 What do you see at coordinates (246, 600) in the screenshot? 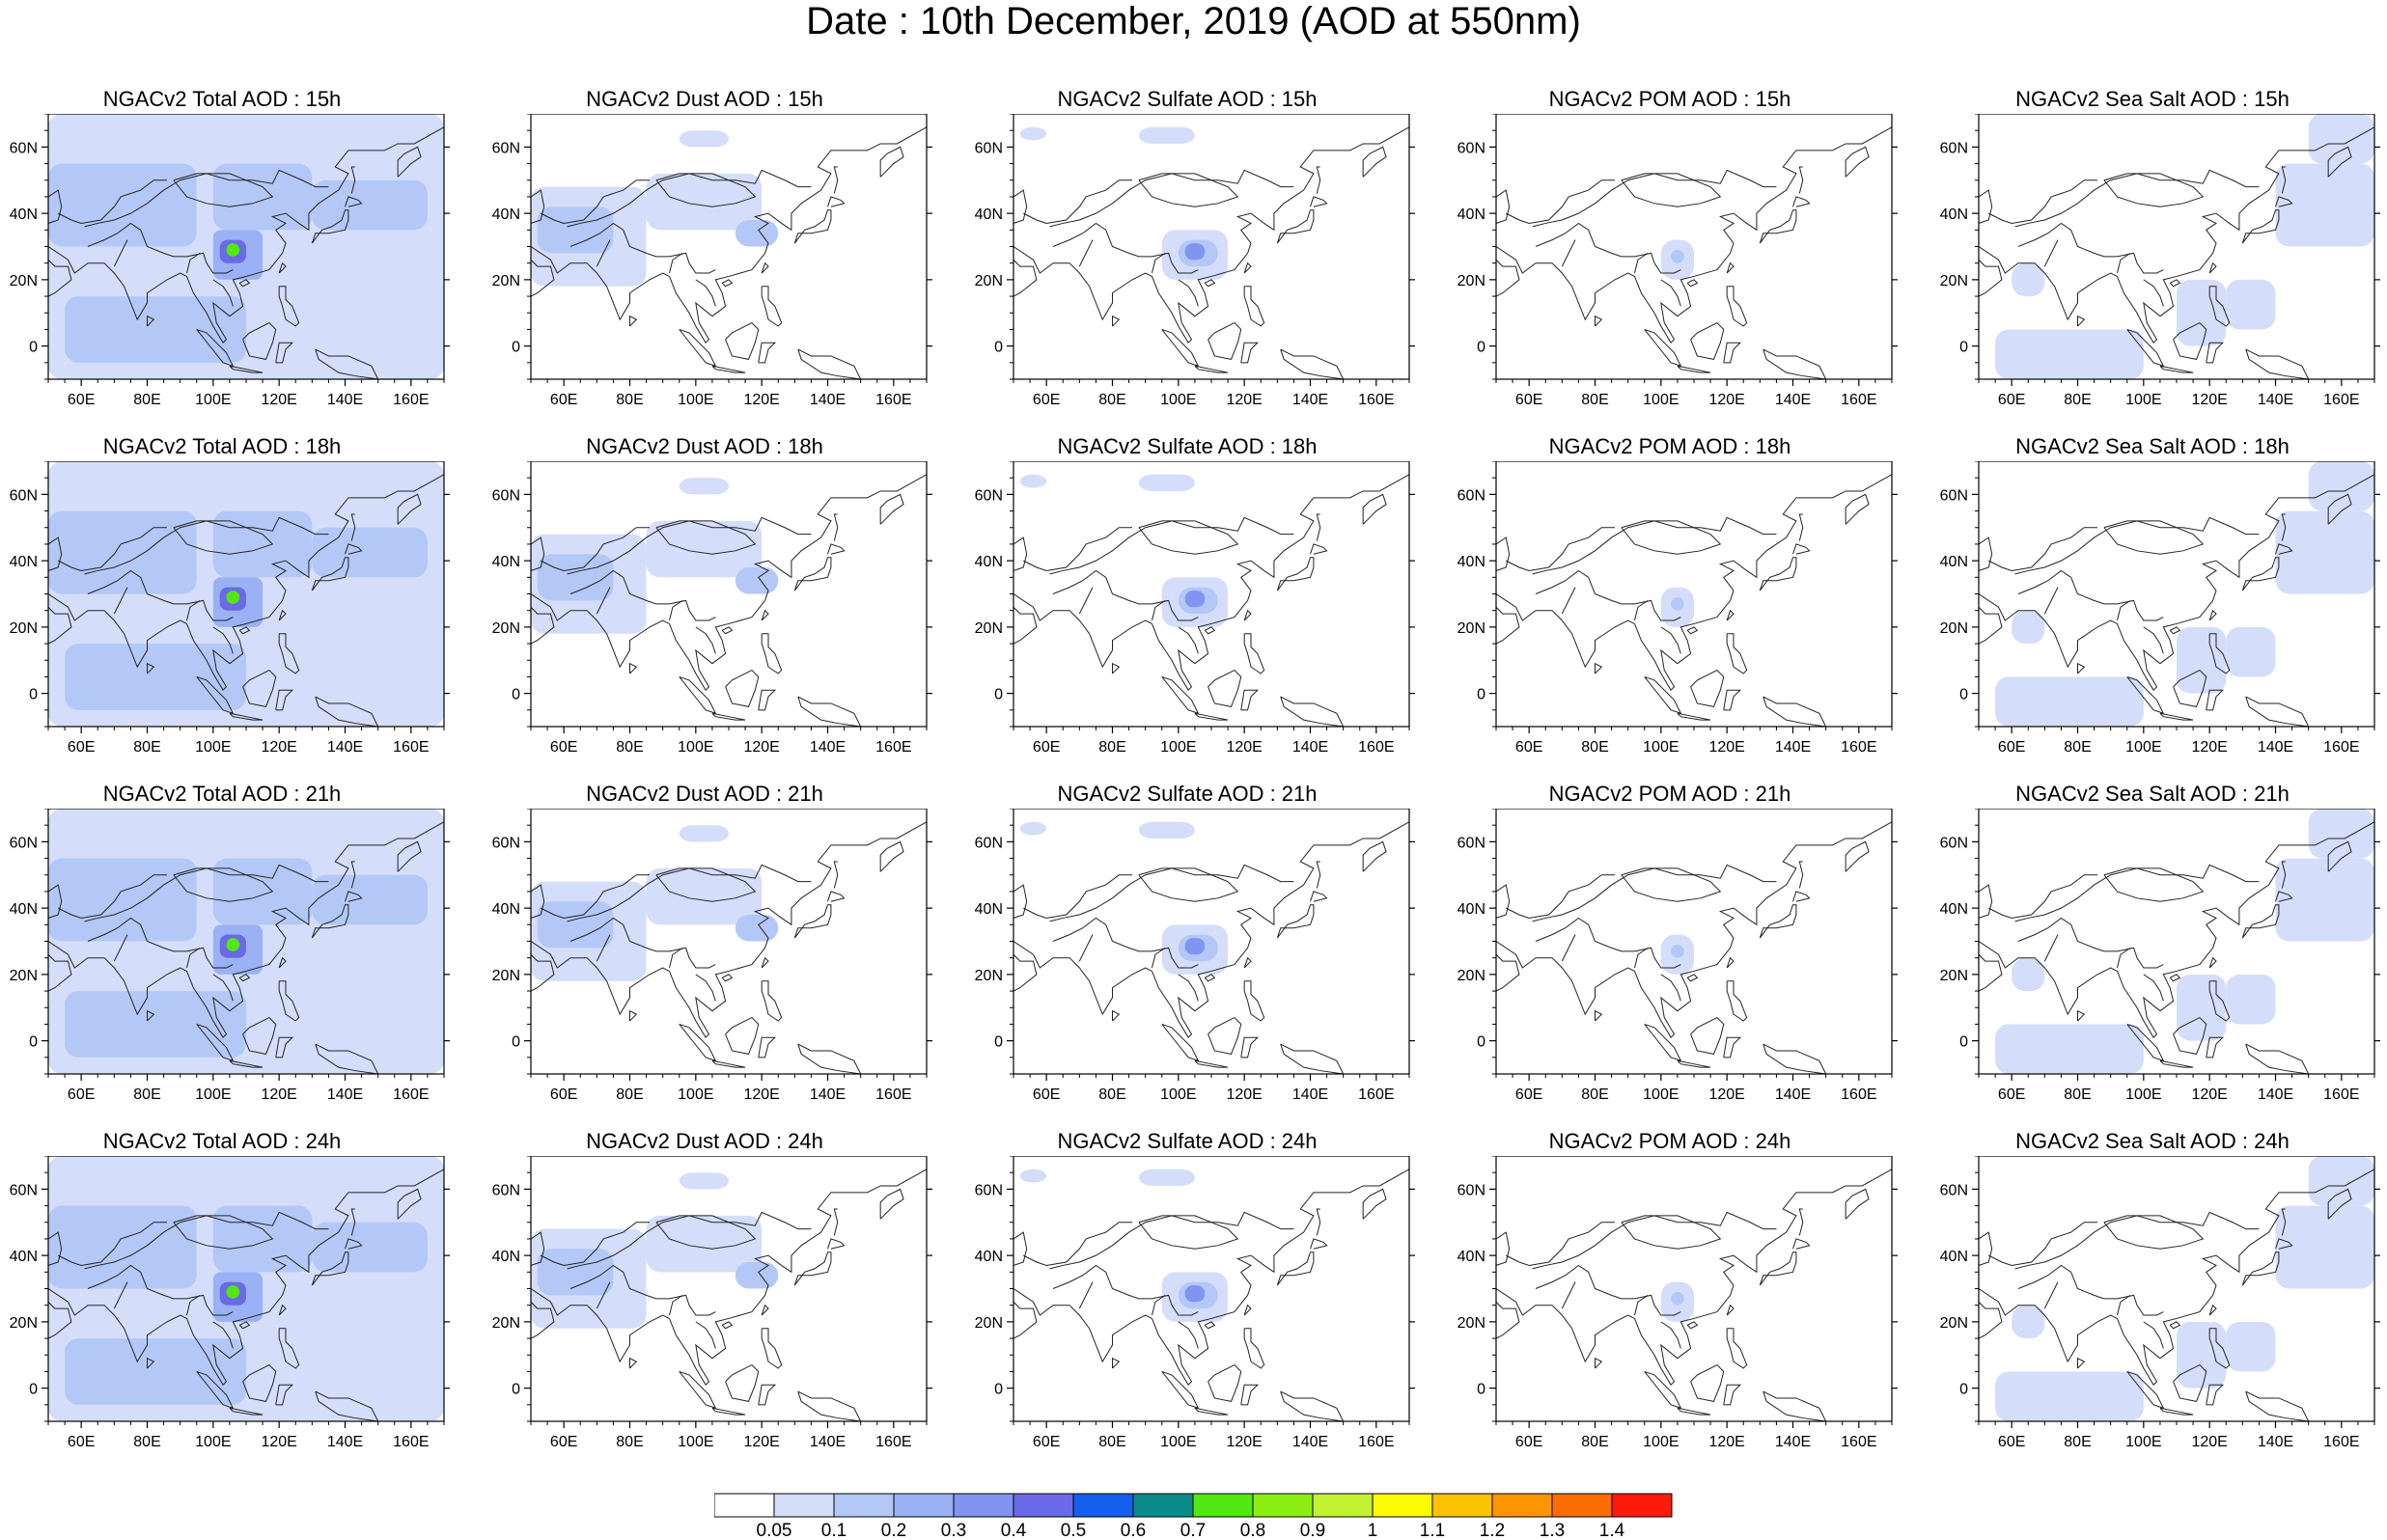
I see `coastlines` at bounding box center [246, 600].